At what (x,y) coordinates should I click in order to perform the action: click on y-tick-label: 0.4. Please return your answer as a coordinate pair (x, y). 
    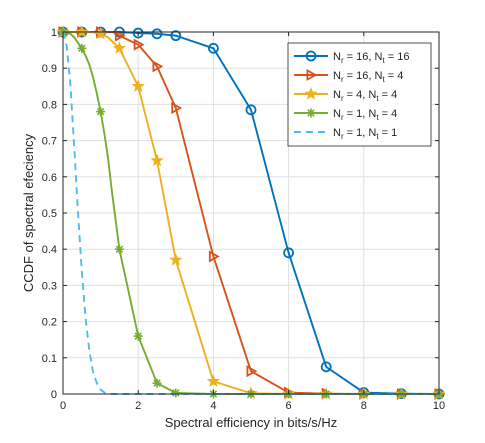
    Looking at the image, I should click on (49, 250).